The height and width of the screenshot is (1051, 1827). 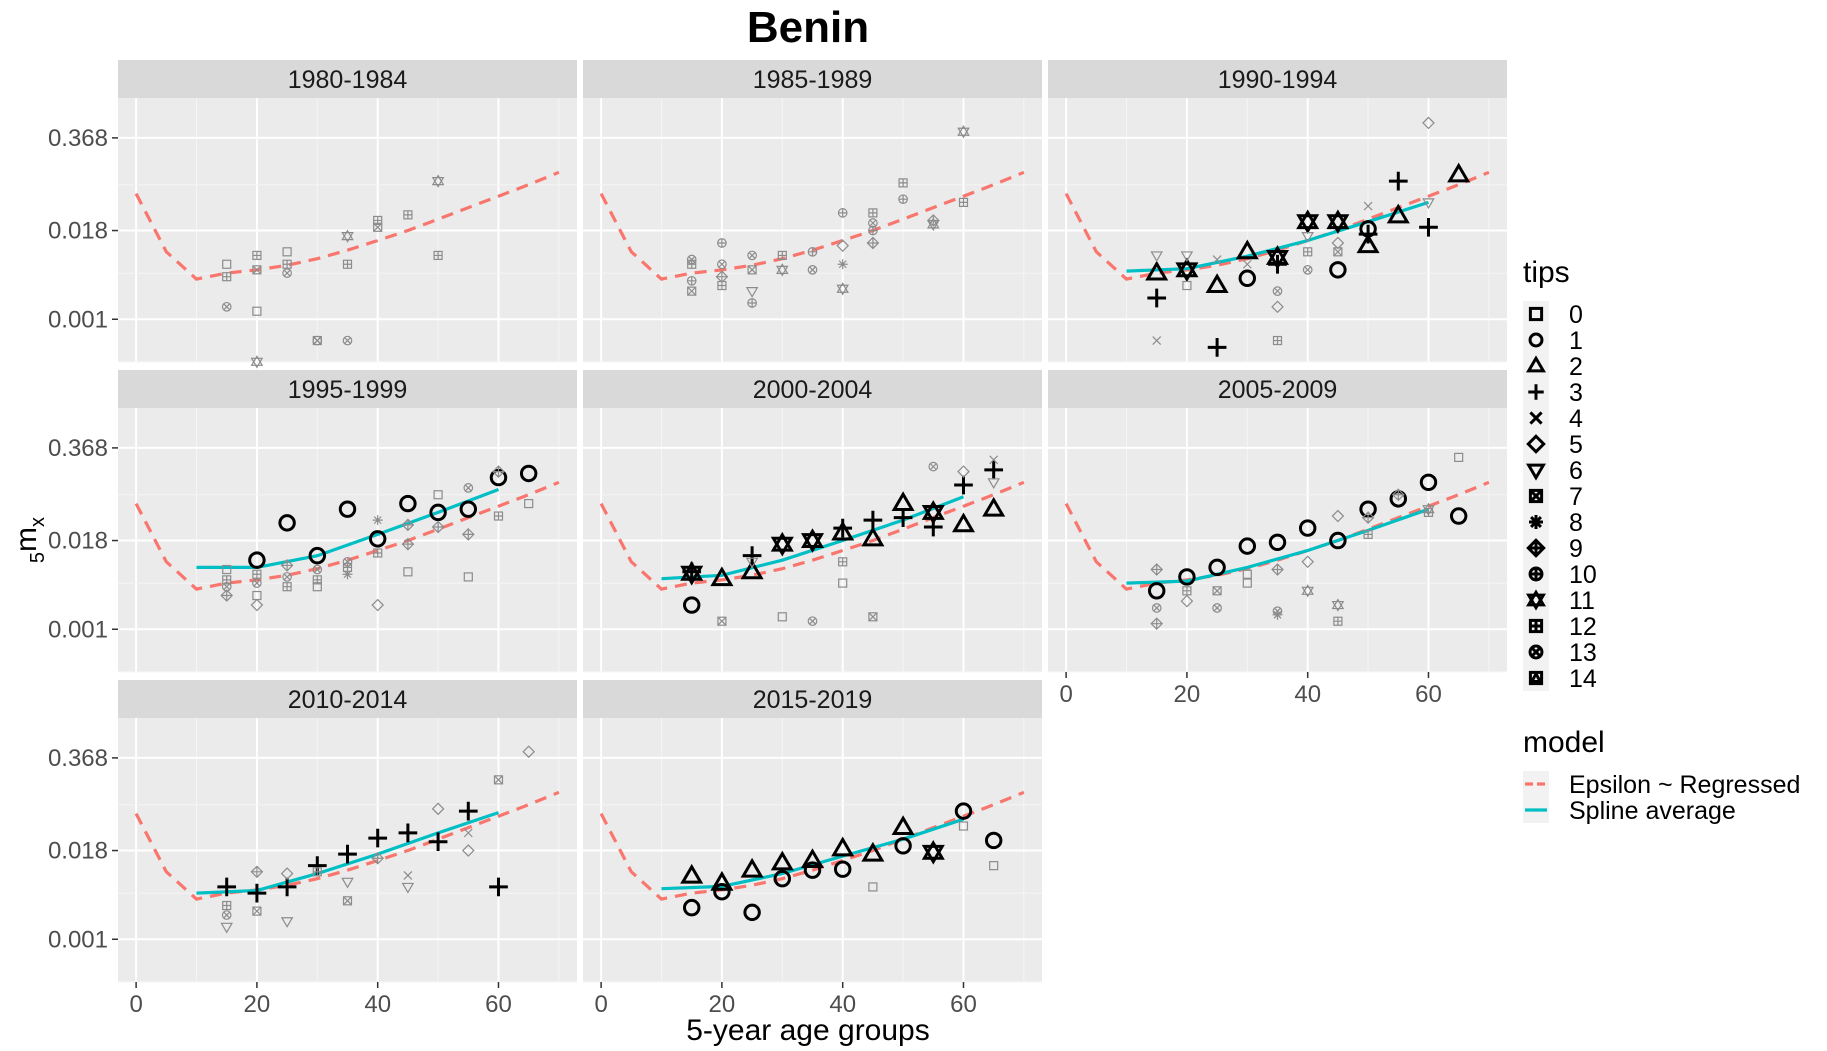 I want to click on facet-panel: 1985-1989, so click(x=812, y=211).